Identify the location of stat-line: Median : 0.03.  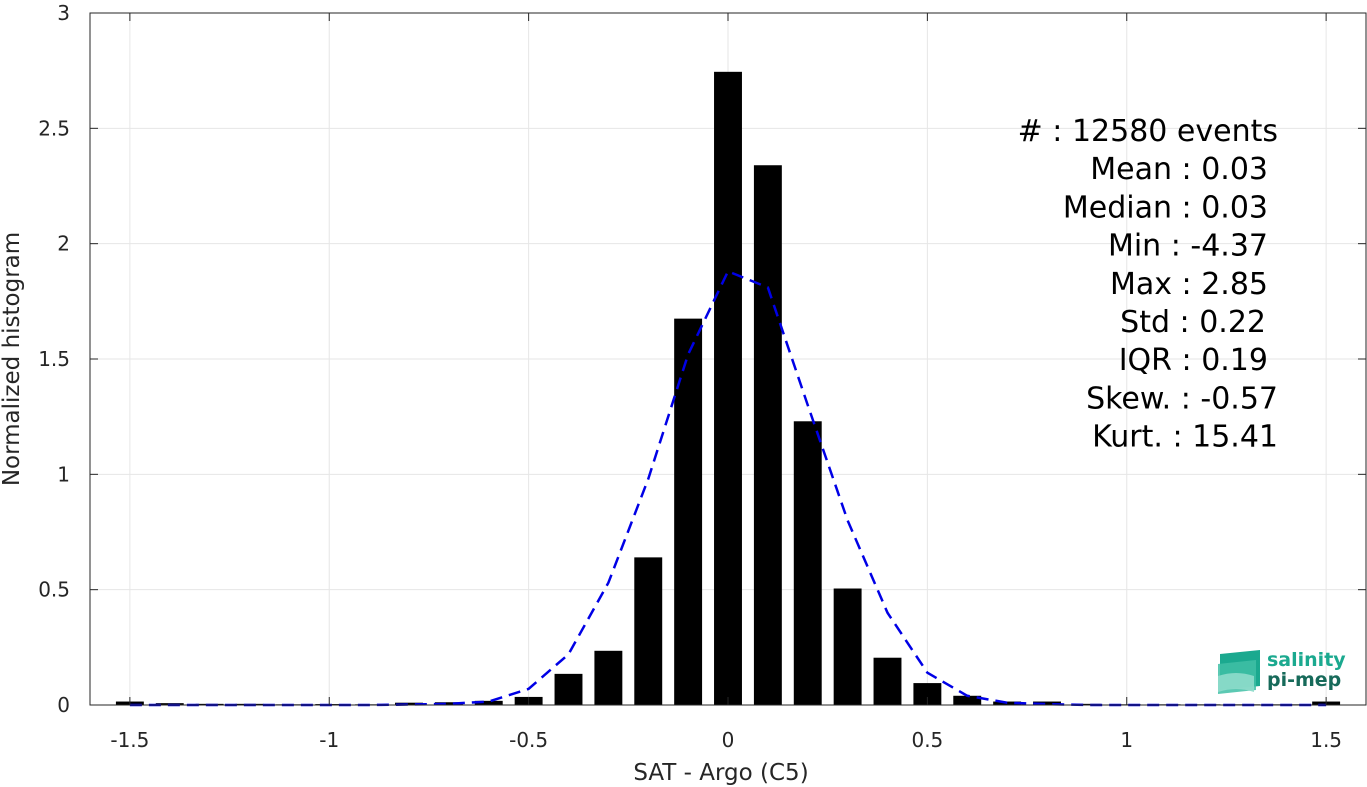
(1165, 207).